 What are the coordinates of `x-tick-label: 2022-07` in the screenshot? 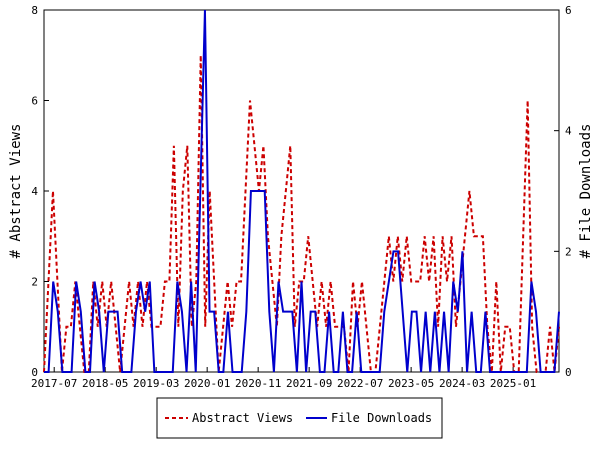 It's located at (360, 383).